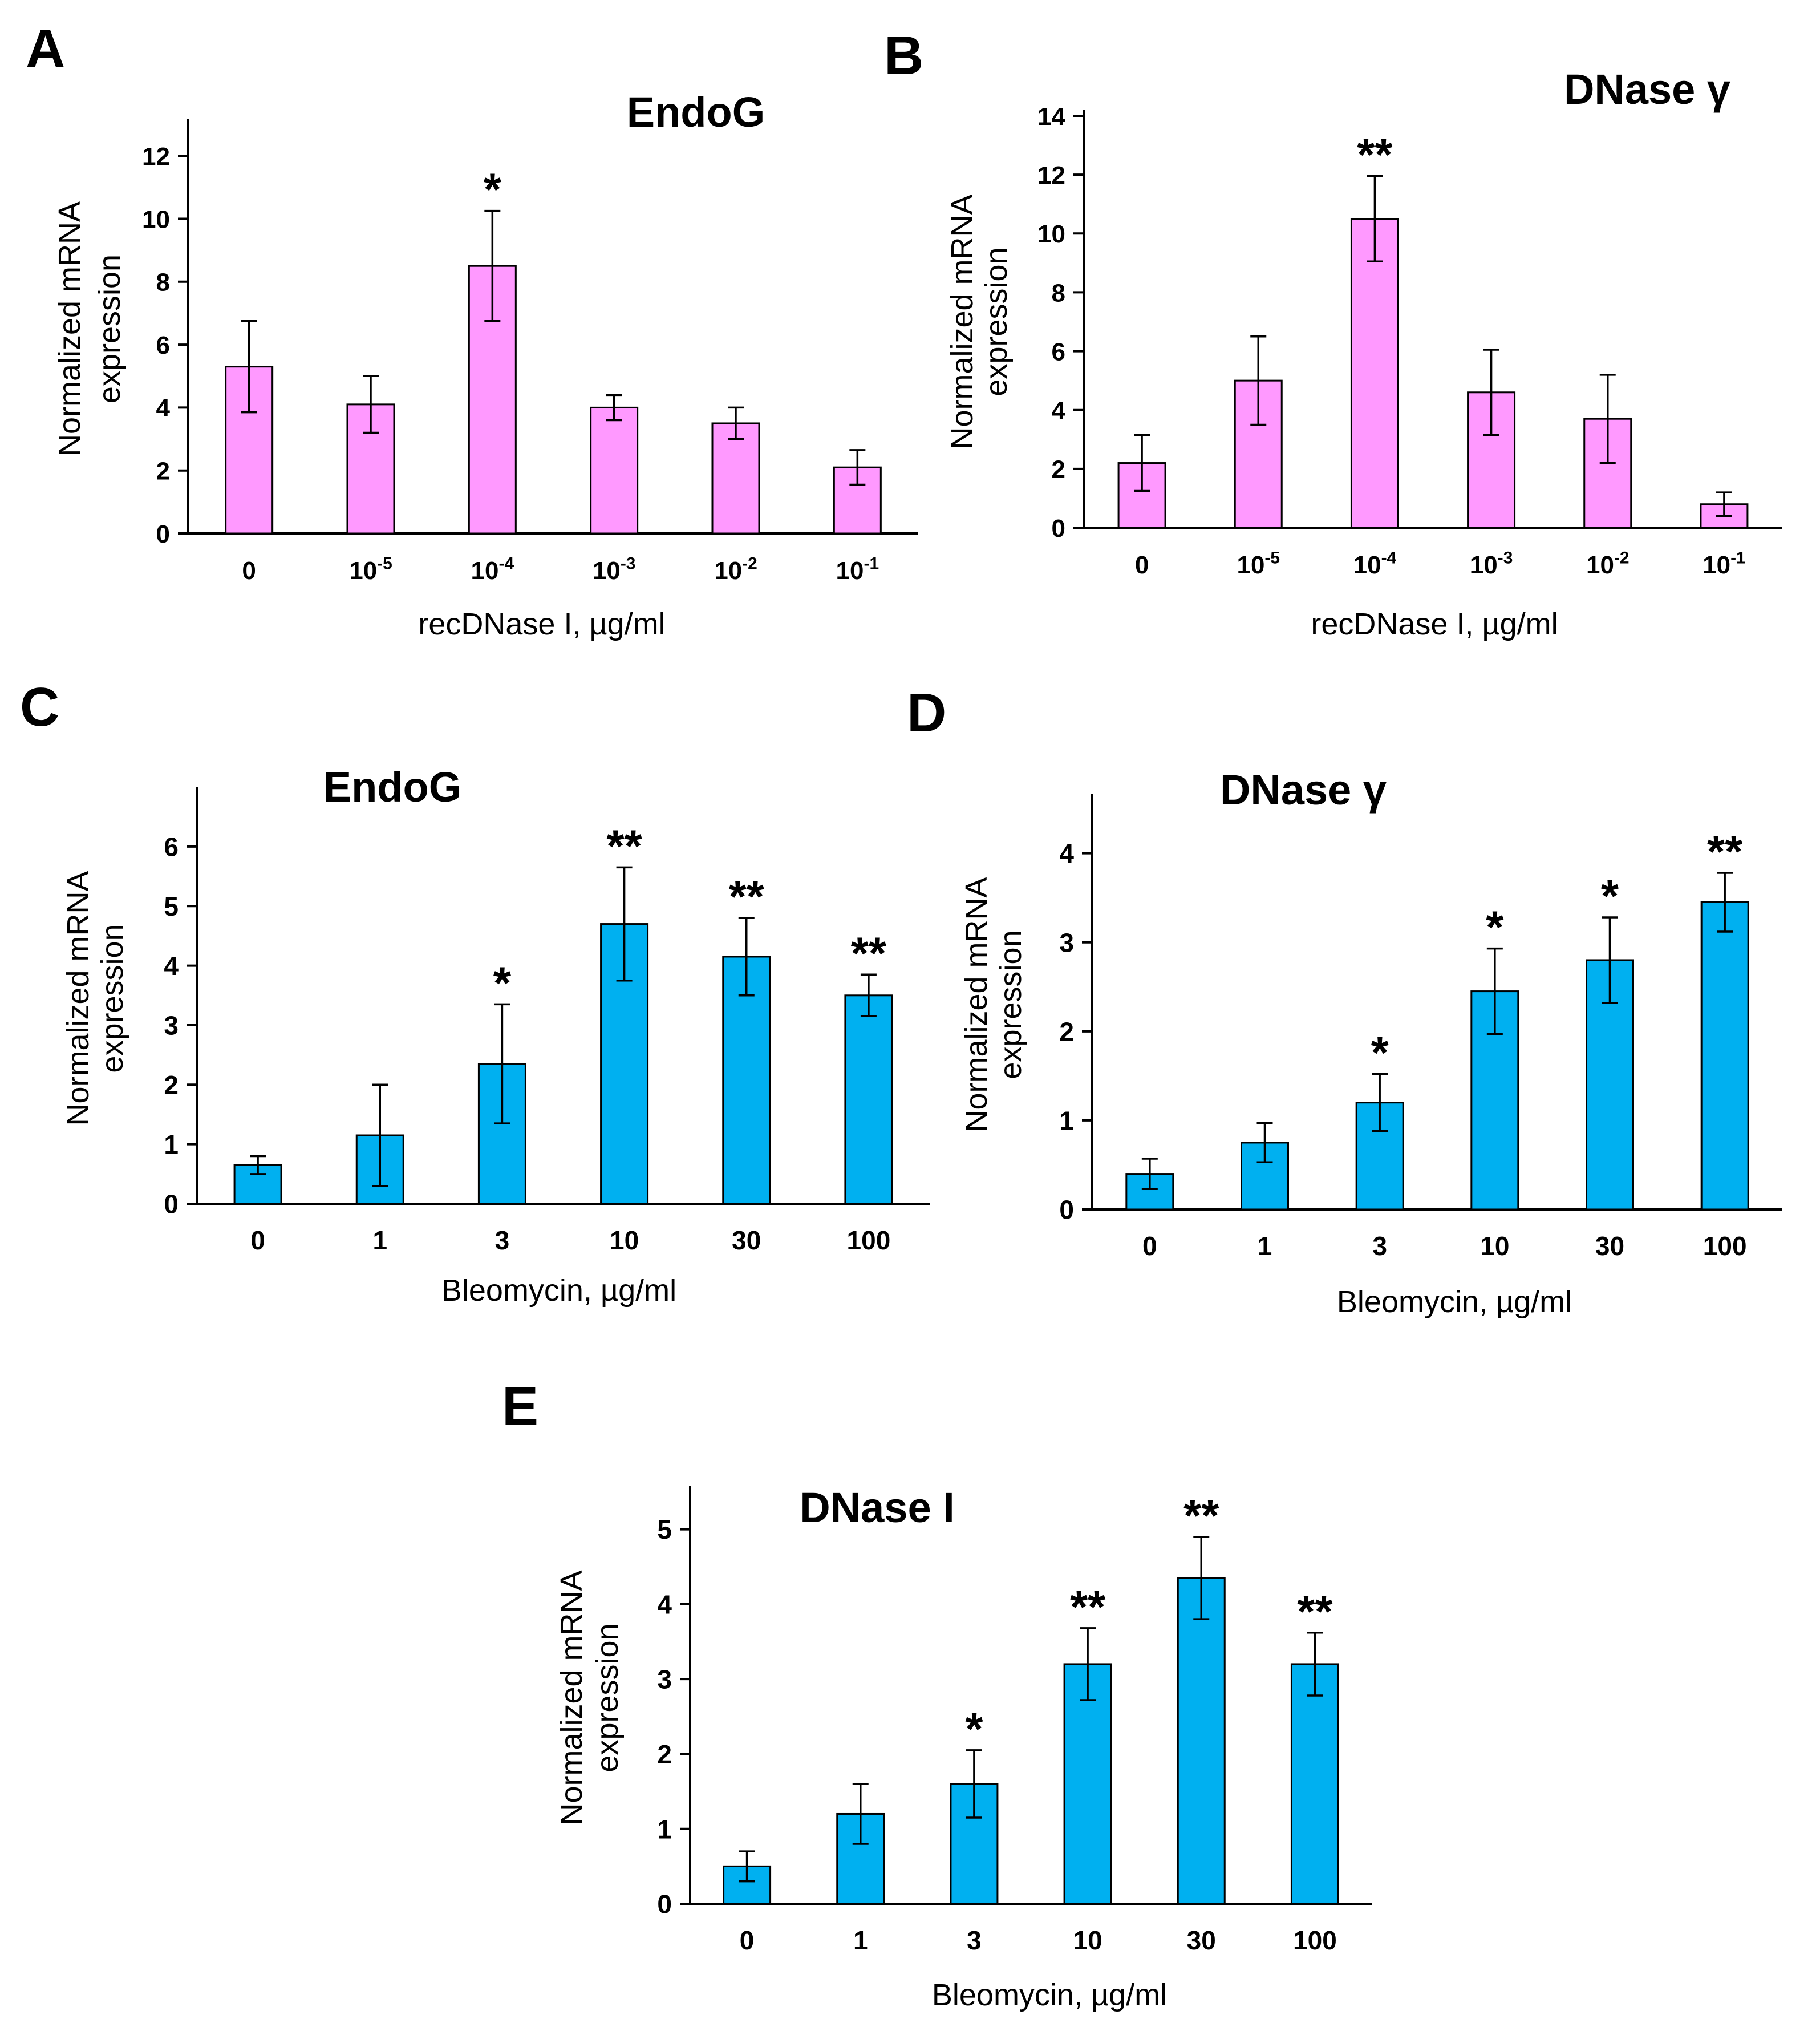  Describe the element at coordinates (1051, 117) in the screenshot. I see `y-tick-label: 14` at that location.